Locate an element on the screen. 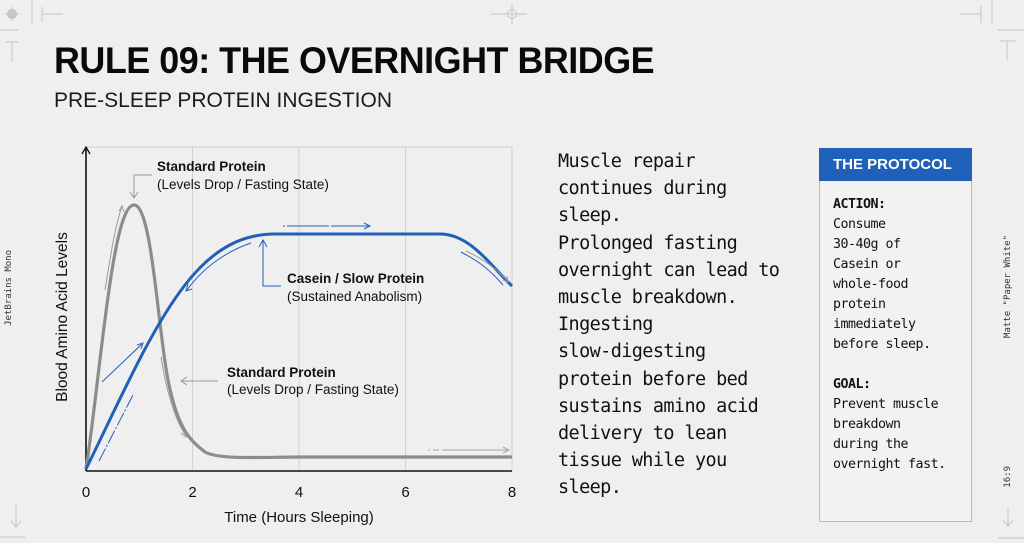 The height and width of the screenshot is (543, 1024). aspect-ratio-label: 16:9 is located at coordinates (1008, 477).